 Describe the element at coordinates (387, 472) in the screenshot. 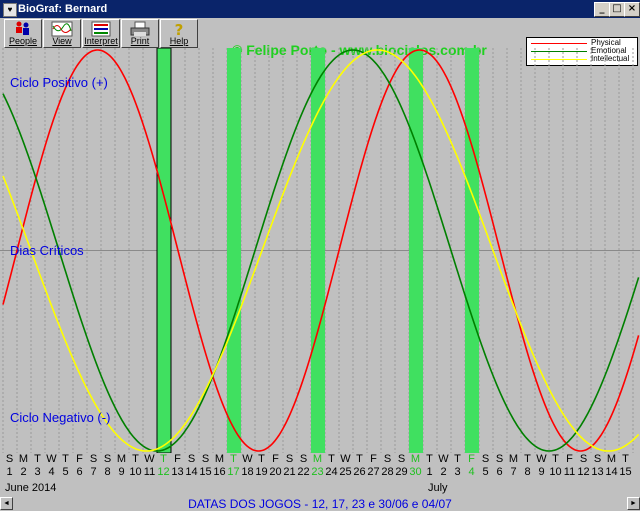

I see `day-number-label: 28` at that location.